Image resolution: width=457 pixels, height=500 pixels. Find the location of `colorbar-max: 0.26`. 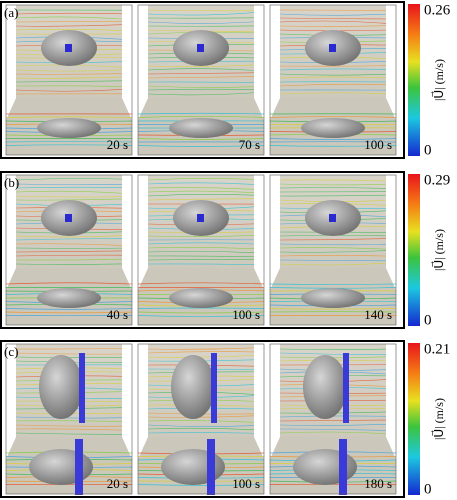

colorbar-max: 0.26 is located at coordinates (437, 10).